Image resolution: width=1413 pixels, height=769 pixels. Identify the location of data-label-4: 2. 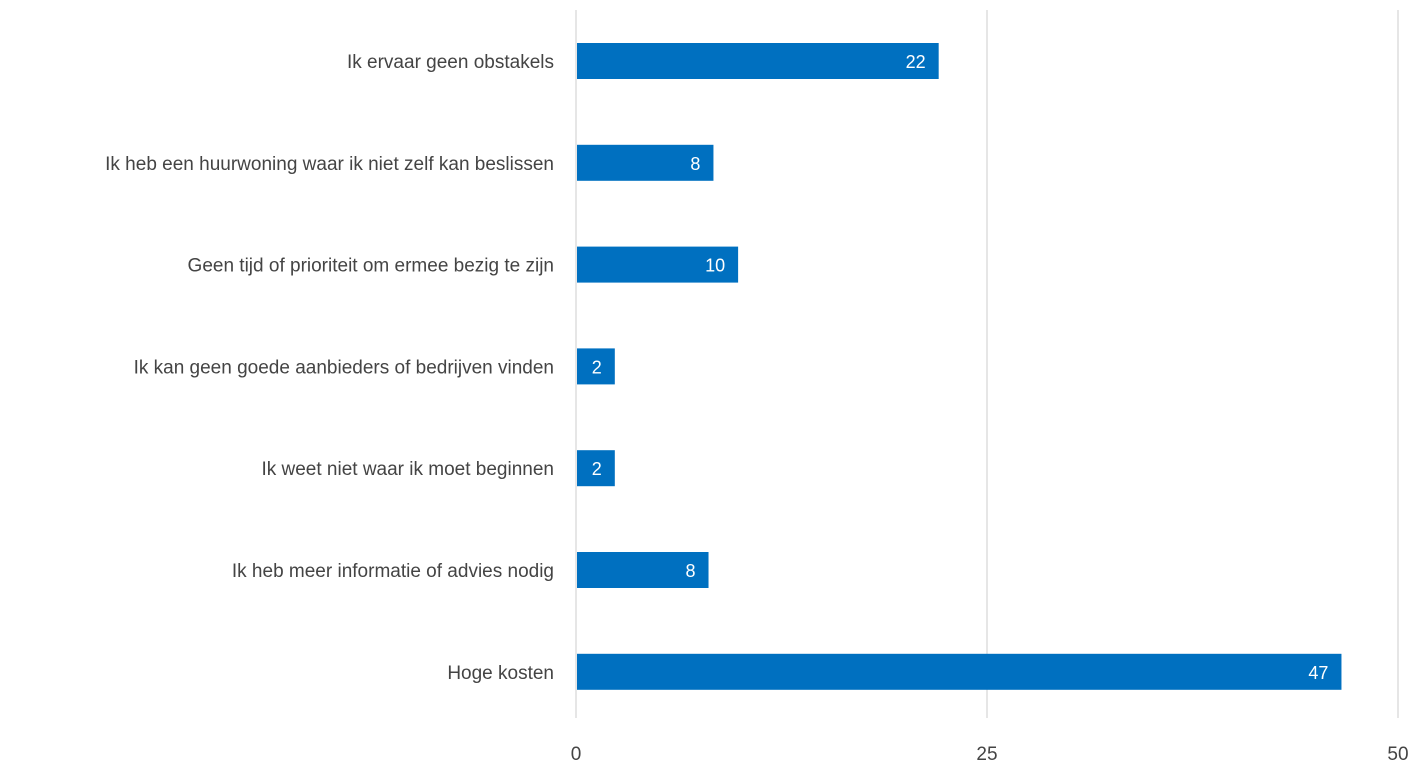
(597, 367).